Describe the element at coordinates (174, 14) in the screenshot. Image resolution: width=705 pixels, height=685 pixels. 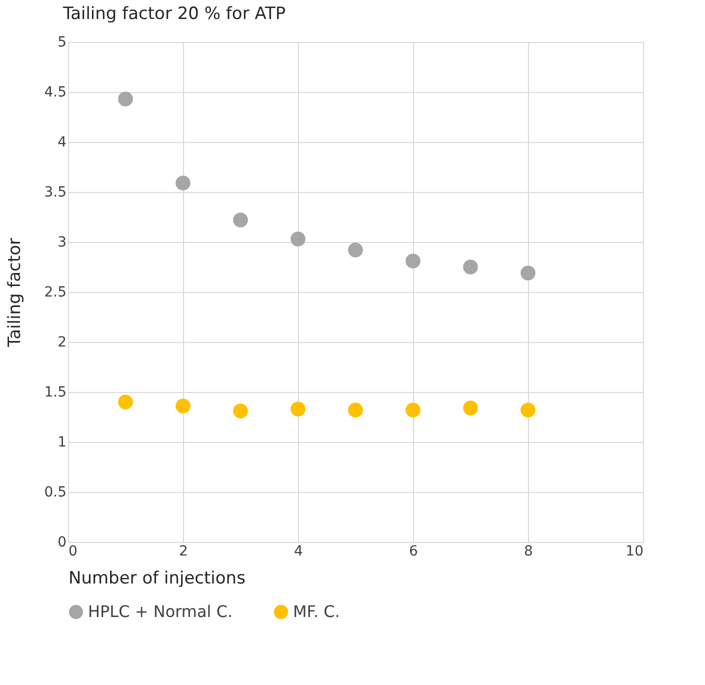
I see `chart-title: Tailing factor 20 % for ATP` at that location.